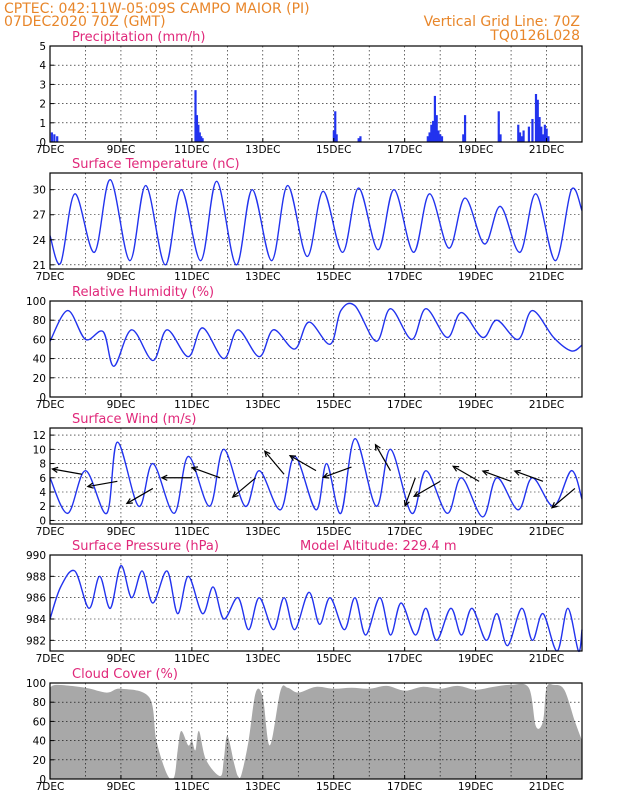 This screenshot has width=618, height=800. Describe the element at coordinates (42, 493) in the screenshot. I see `y-tick-label: 4` at that location.